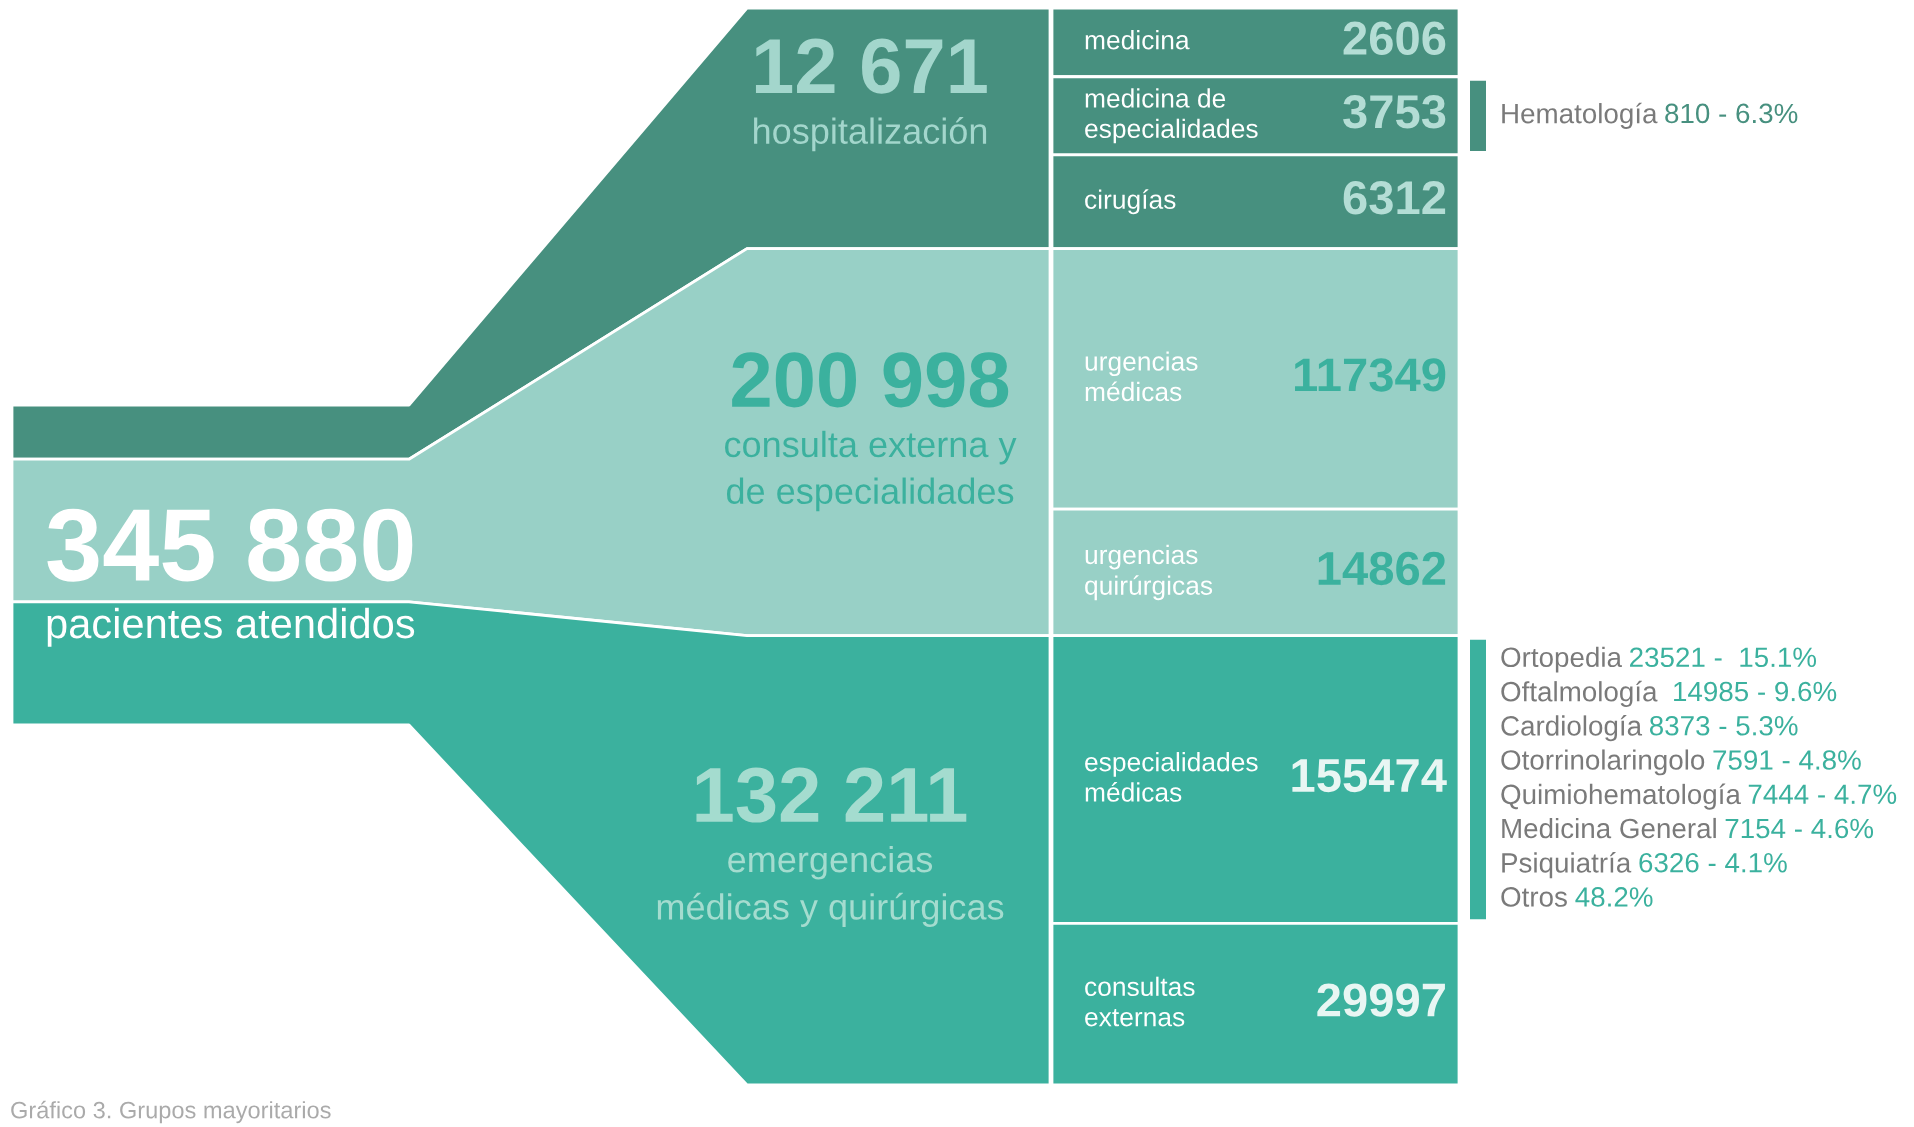  Describe the element at coordinates (1149, 572) in the screenshot. I see `category-label: urgencias quirúrgicas` at that location.